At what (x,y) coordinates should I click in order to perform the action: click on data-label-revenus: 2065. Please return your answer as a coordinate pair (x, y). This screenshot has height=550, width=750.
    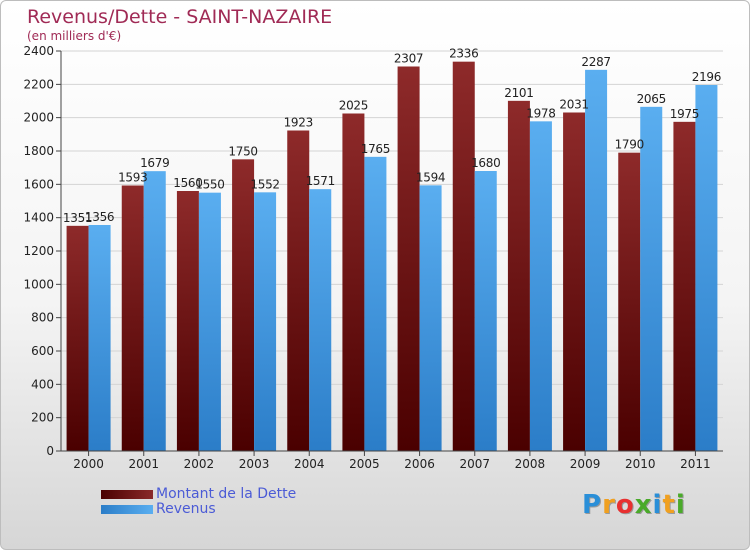
    Looking at the image, I should click on (651, 99).